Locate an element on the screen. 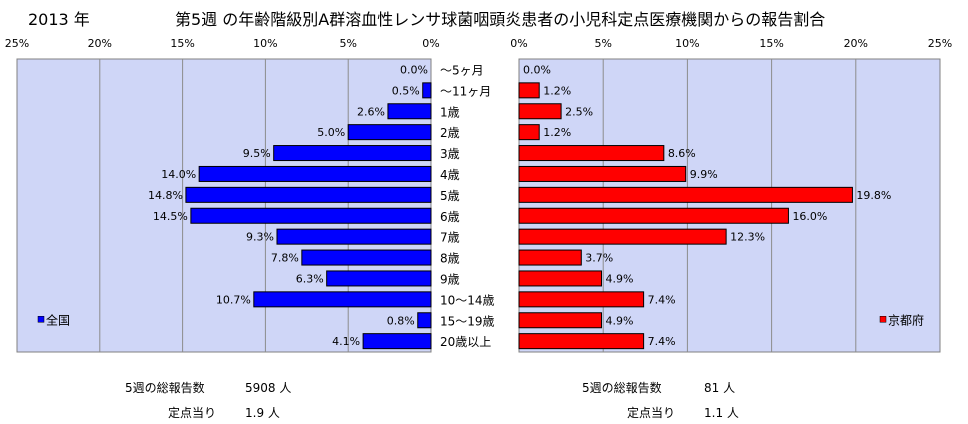  kyoto-legend-label: 京都府 is located at coordinates (906, 319).